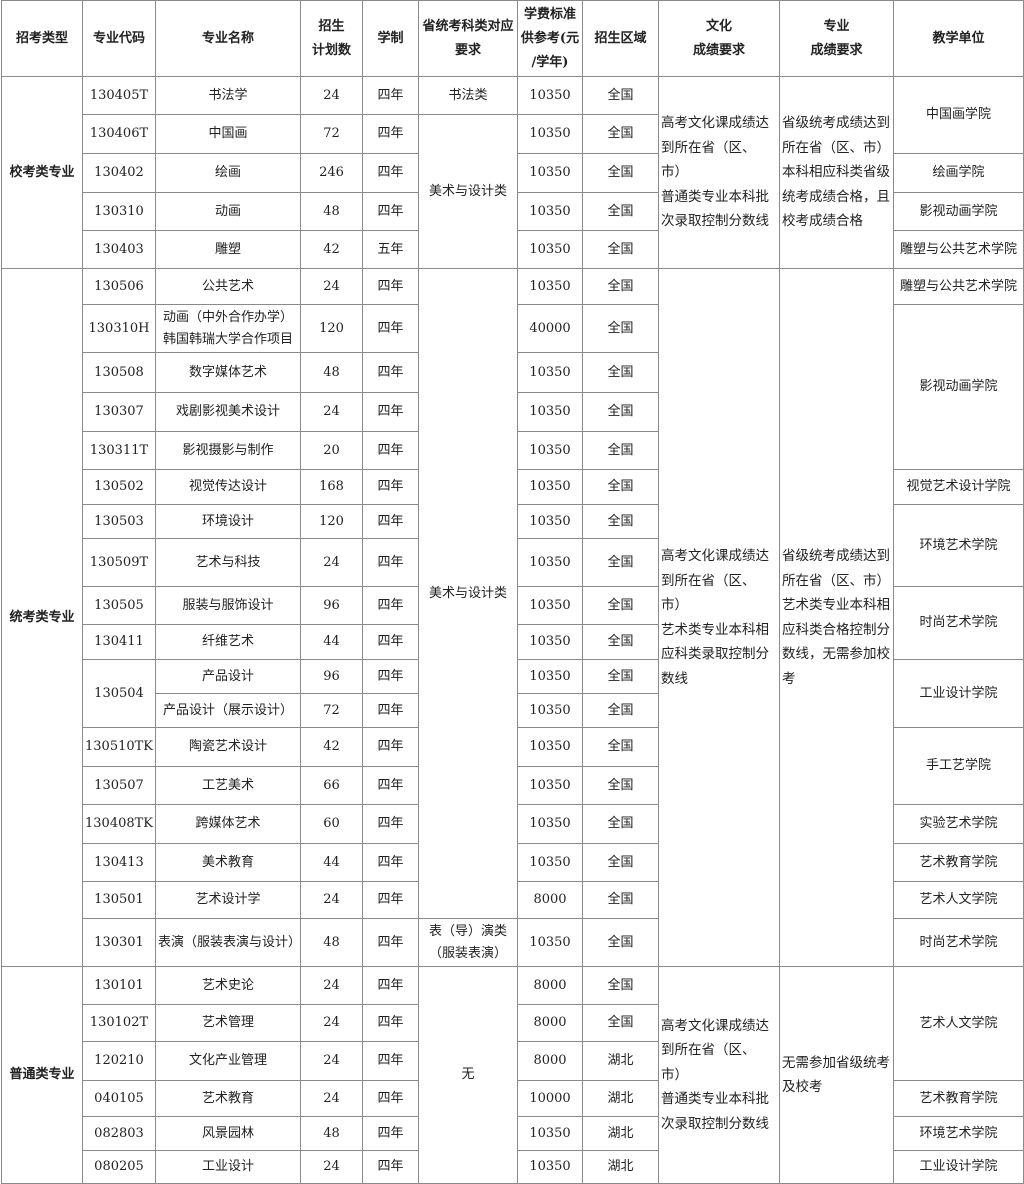 This screenshot has width=1024, height=1184. Describe the element at coordinates (468, 942) in the screenshot. I see `cell-subject: 表（导）演类 （服装表演）` at that location.